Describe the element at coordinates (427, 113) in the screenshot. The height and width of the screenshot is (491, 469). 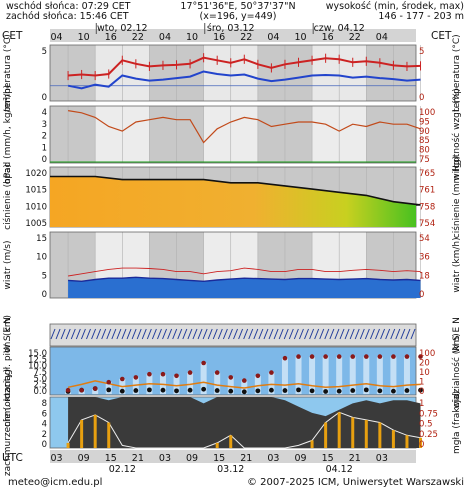
I see `precip-tick-label: 100` at that location.